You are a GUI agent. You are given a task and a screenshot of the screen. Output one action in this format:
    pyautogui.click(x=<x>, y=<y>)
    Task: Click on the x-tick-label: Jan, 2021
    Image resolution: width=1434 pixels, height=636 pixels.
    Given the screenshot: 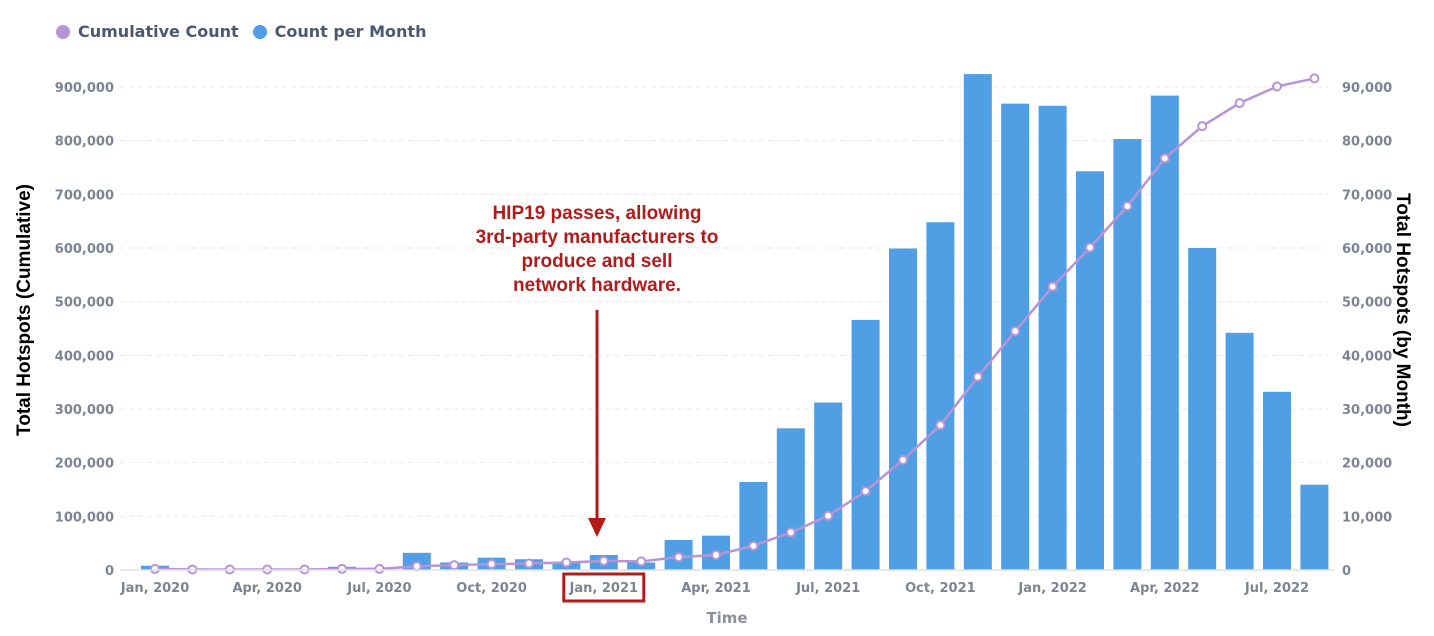 What is the action you would take?
    pyautogui.click(x=604, y=588)
    